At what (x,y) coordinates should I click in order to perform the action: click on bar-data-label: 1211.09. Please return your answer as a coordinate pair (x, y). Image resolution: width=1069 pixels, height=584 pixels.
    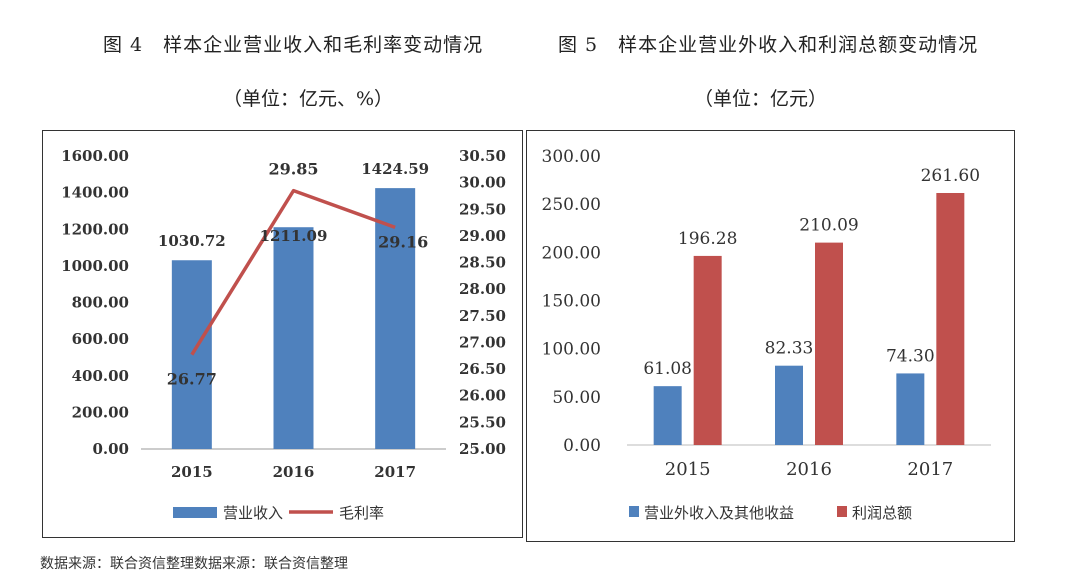
    Looking at the image, I should click on (294, 236).